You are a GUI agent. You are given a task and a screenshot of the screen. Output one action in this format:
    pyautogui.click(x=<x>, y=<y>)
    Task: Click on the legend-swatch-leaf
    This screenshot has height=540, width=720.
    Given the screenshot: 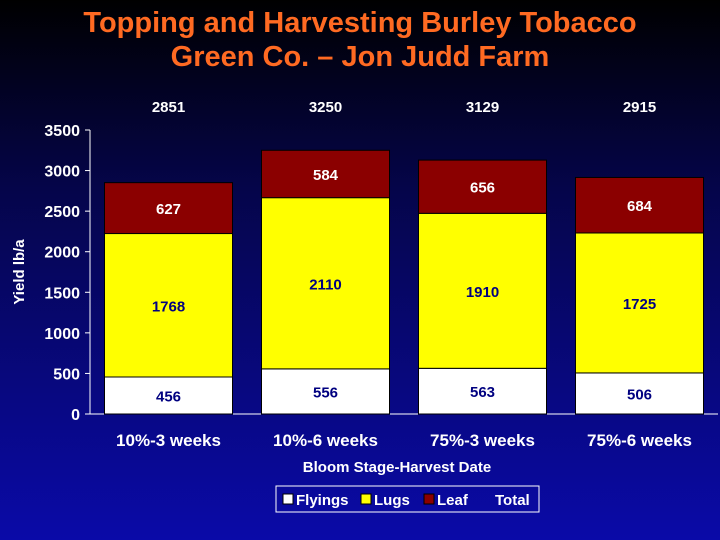 What is the action you would take?
    pyautogui.click(x=429, y=499)
    